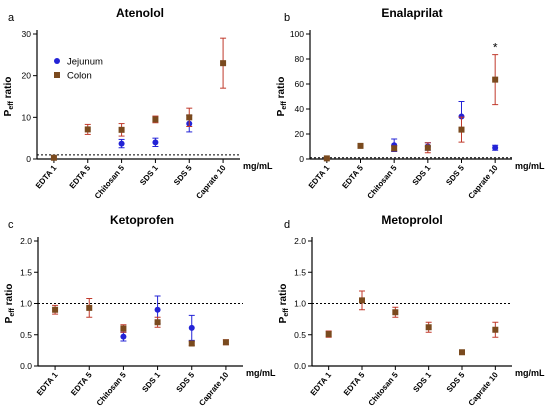  I want to click on legend-label-jejunum: Jejunum, so click(85, 62).